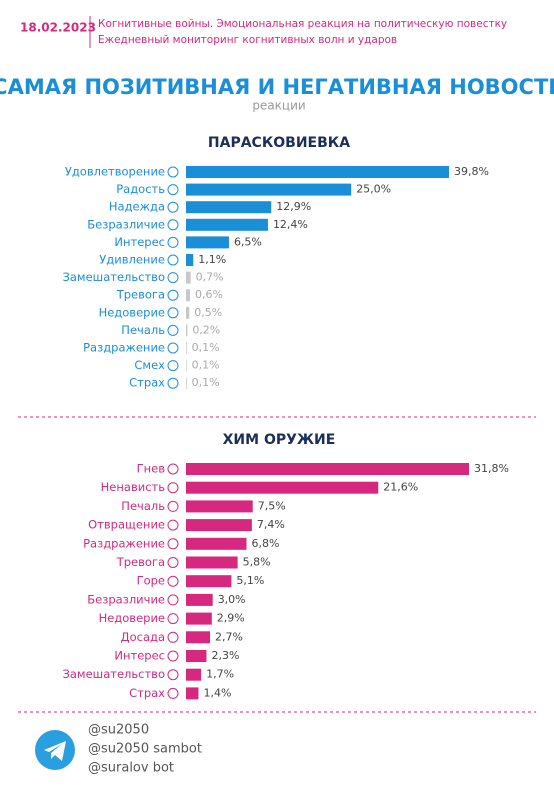 This screenshot has width=554, height=800. Describe the element at coordinates (143, 637) in the screenshot. I see `category-label: Досада` at that location.